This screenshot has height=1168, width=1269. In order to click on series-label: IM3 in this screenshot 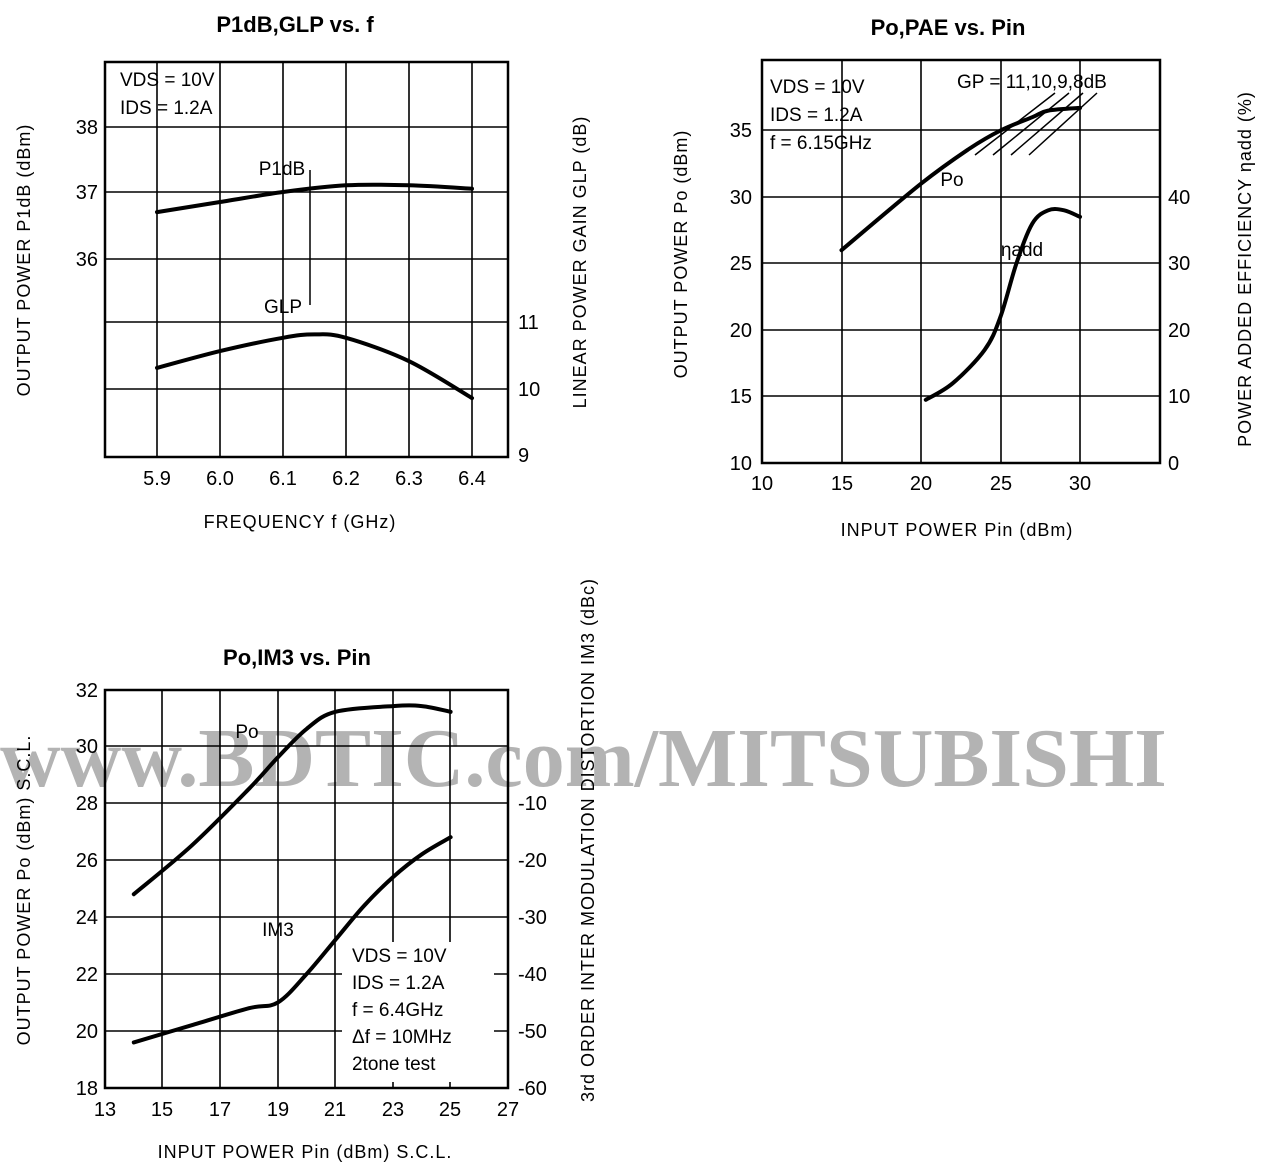, I will do `click(278, 930)`.